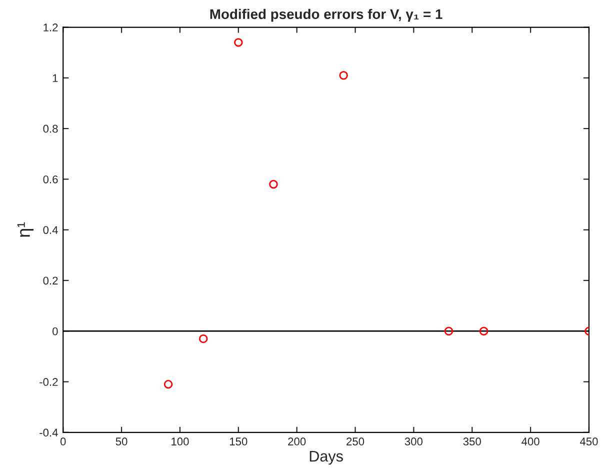 The image size is (601, 470). I want to click on y-tick-label: 0.2, so click(50, 280).